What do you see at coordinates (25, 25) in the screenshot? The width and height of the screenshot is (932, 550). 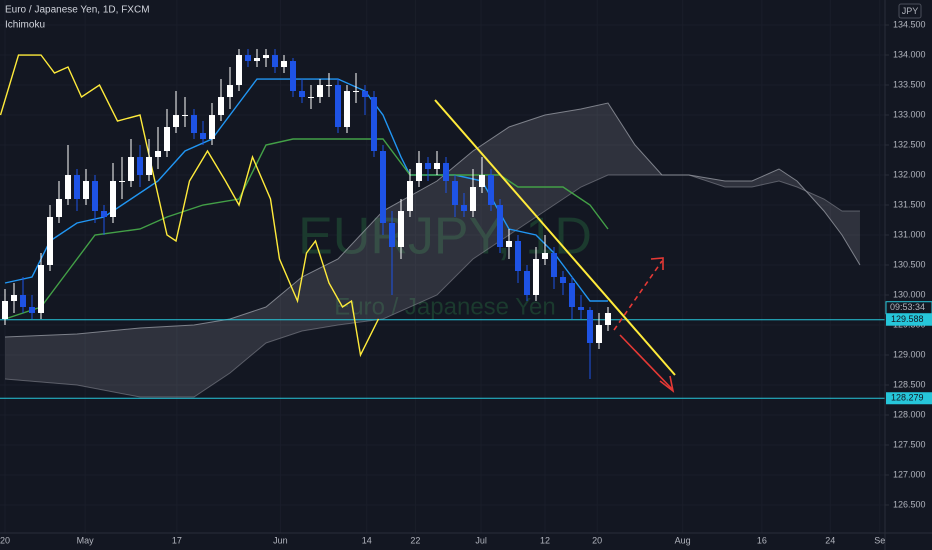 I see `indicator-name: Ichimoku` at bounding box center [25, 25].